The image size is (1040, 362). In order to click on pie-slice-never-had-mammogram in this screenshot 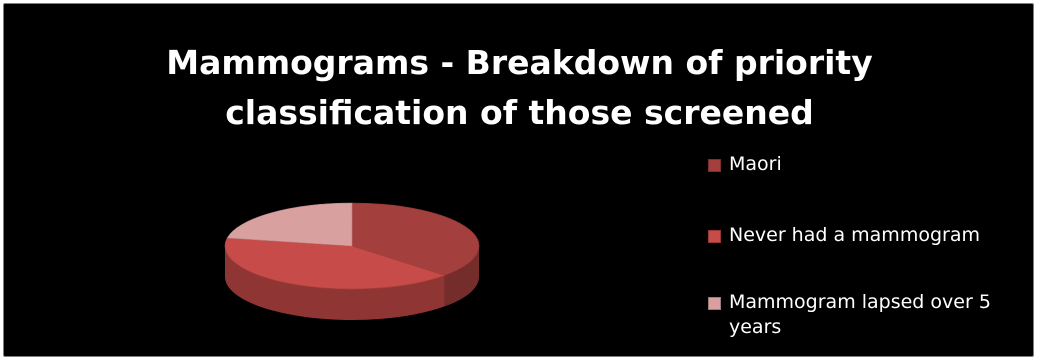, I will do `click(335, 263)`.